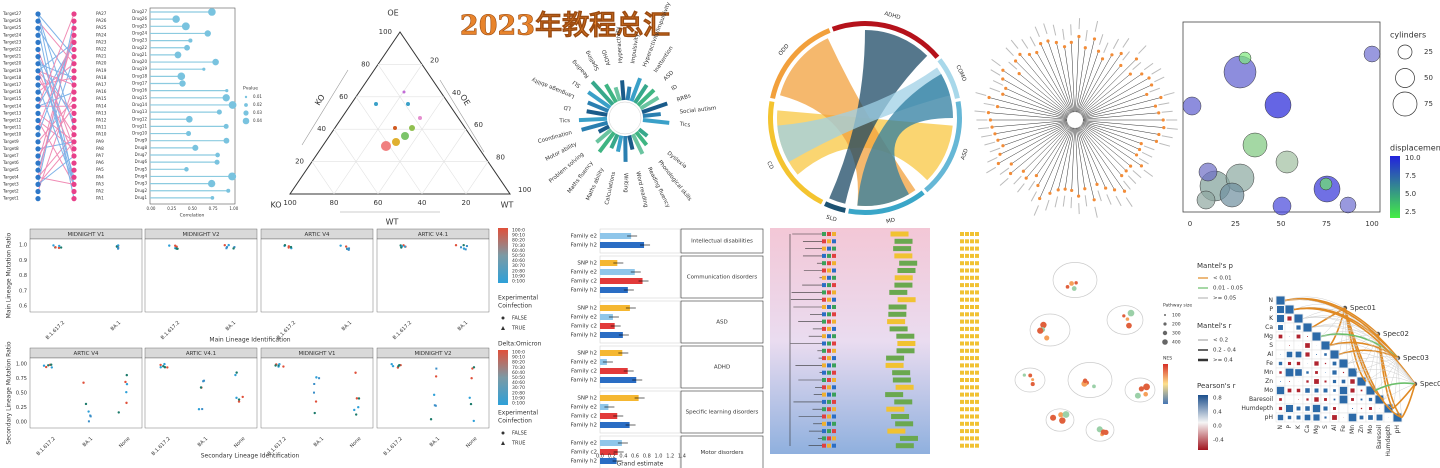 The image size is (1440, 468). I want to click on label: 5.0, so click(1410, 194).